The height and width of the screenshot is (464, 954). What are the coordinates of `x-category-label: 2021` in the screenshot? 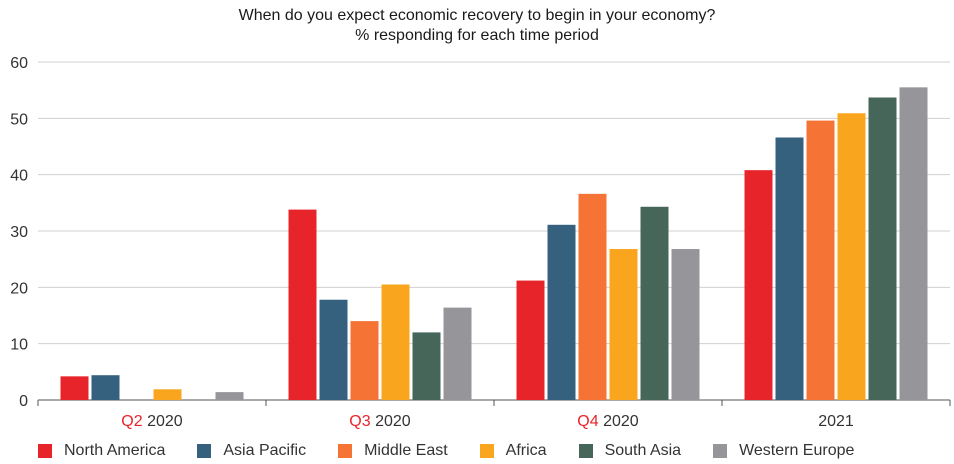 It's located at (836, 421).